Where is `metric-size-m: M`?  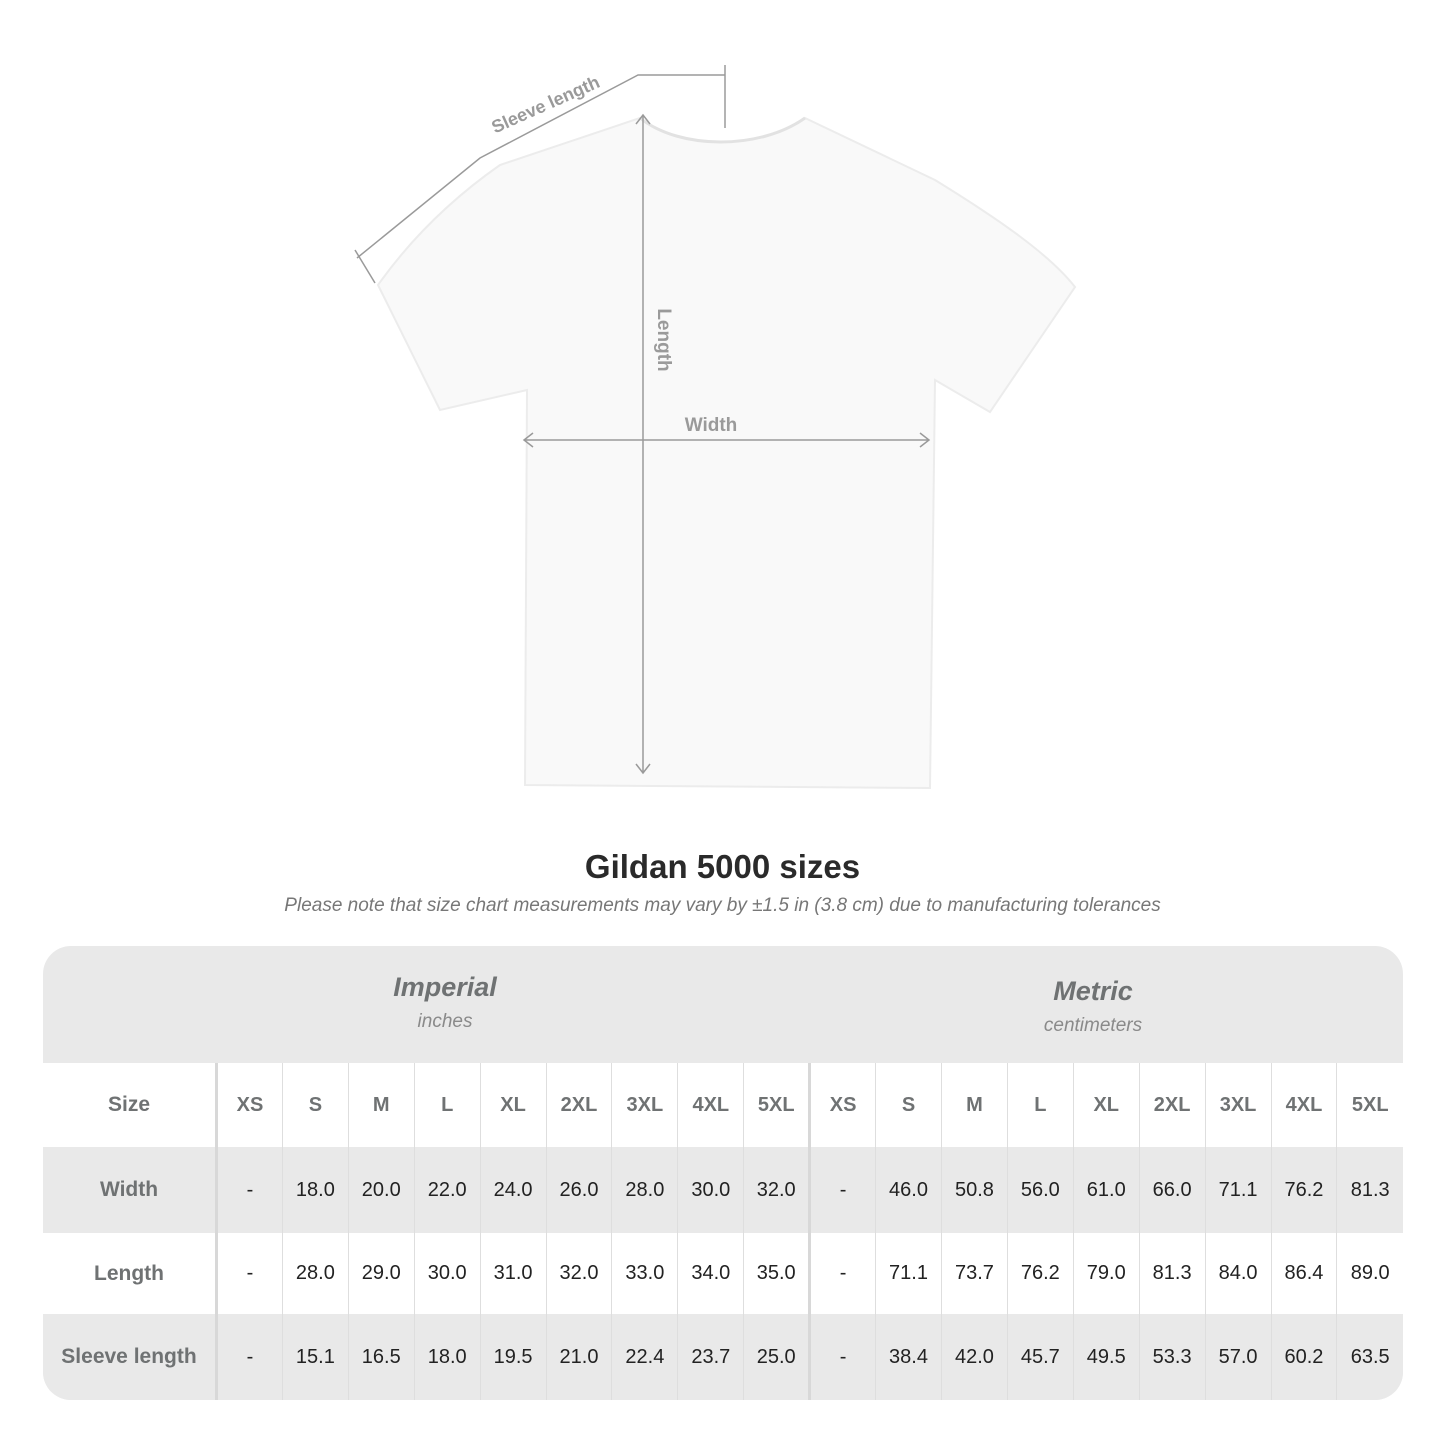
metric-size-m: M is located at coordinates (974, 1105).